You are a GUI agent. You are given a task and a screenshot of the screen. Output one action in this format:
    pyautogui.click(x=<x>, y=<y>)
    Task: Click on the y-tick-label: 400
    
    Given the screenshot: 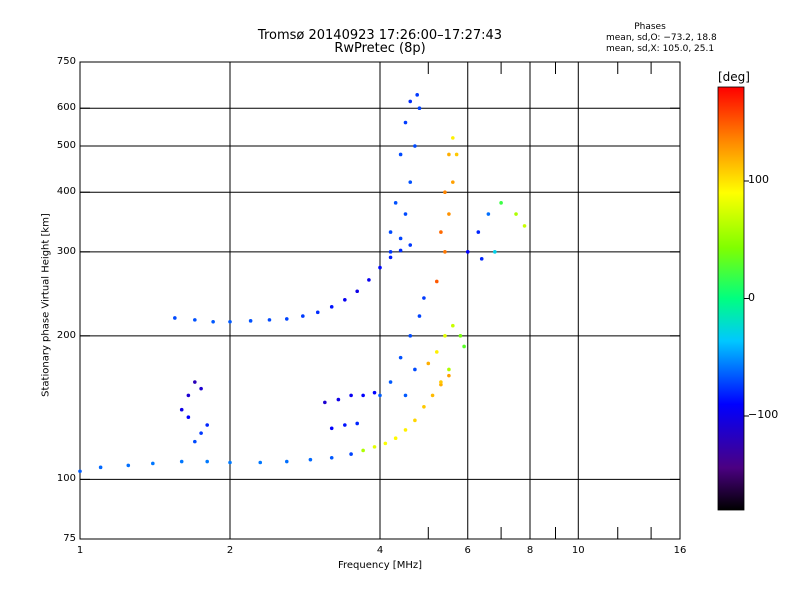 What is the action you would take?
    pyautogui.click(x=66, y=192)
    